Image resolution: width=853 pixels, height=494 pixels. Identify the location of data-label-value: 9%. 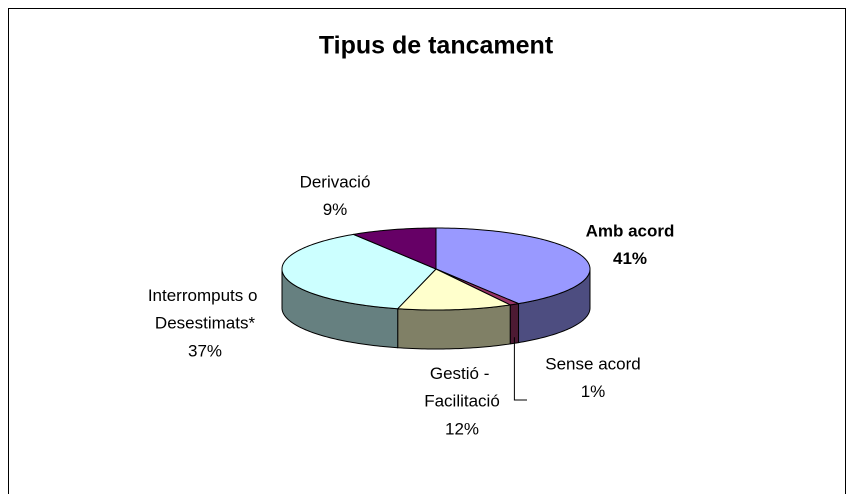
(335, 209).